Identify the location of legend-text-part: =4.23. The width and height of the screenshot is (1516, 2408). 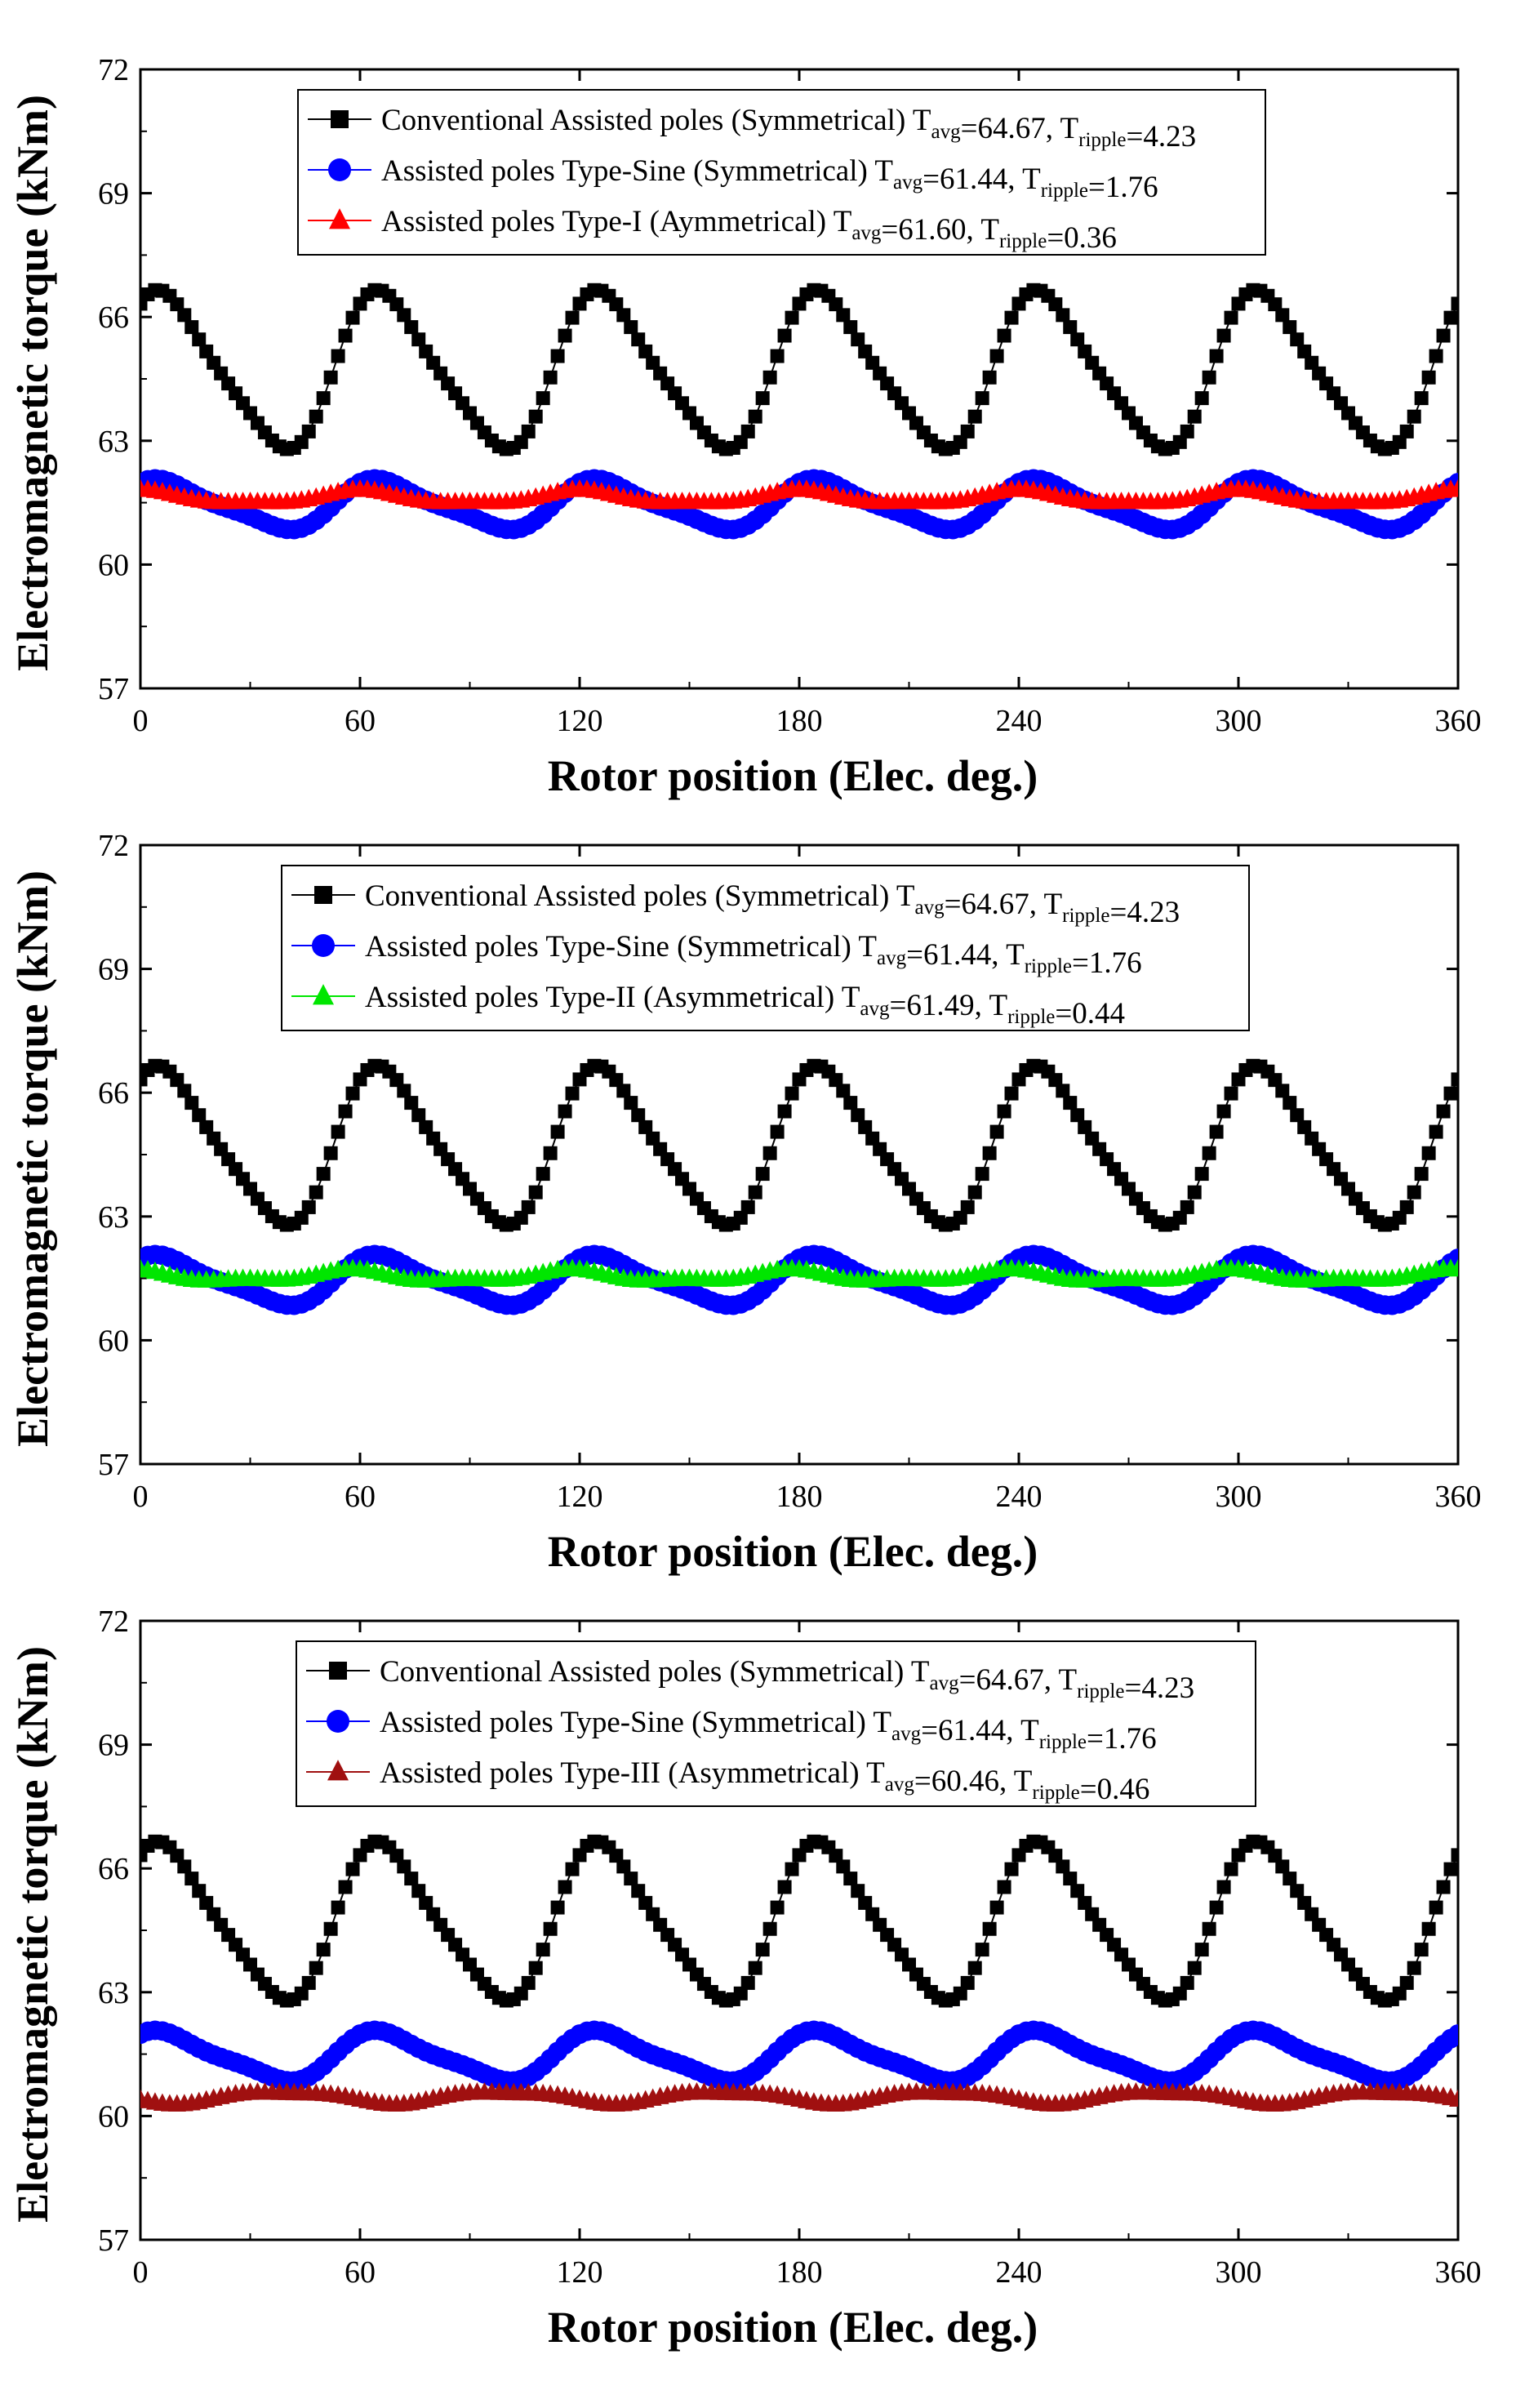
(1161, 137).